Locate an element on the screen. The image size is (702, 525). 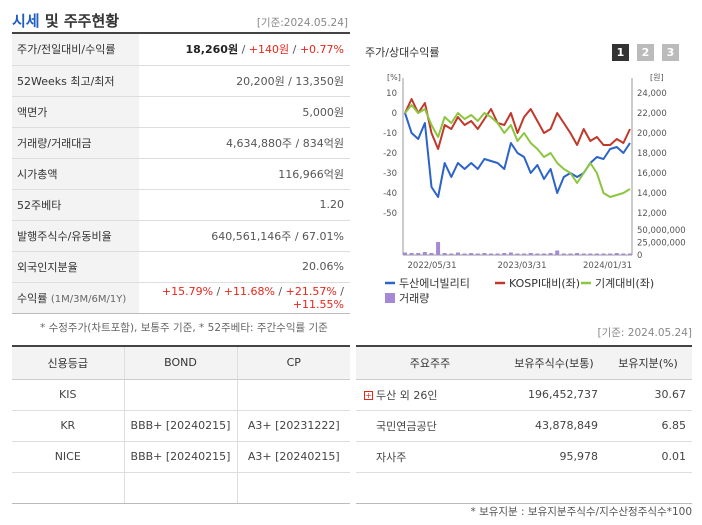
chart-page-2-button: 2 is located at coordinates (645, 52).